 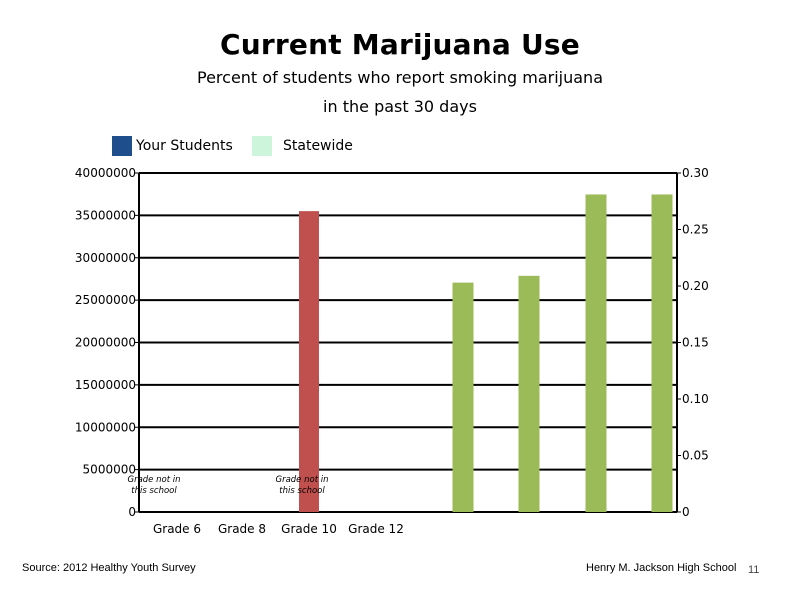 I want to click on left-axis-tick-label: 40000000, so click(x=105, y=173).